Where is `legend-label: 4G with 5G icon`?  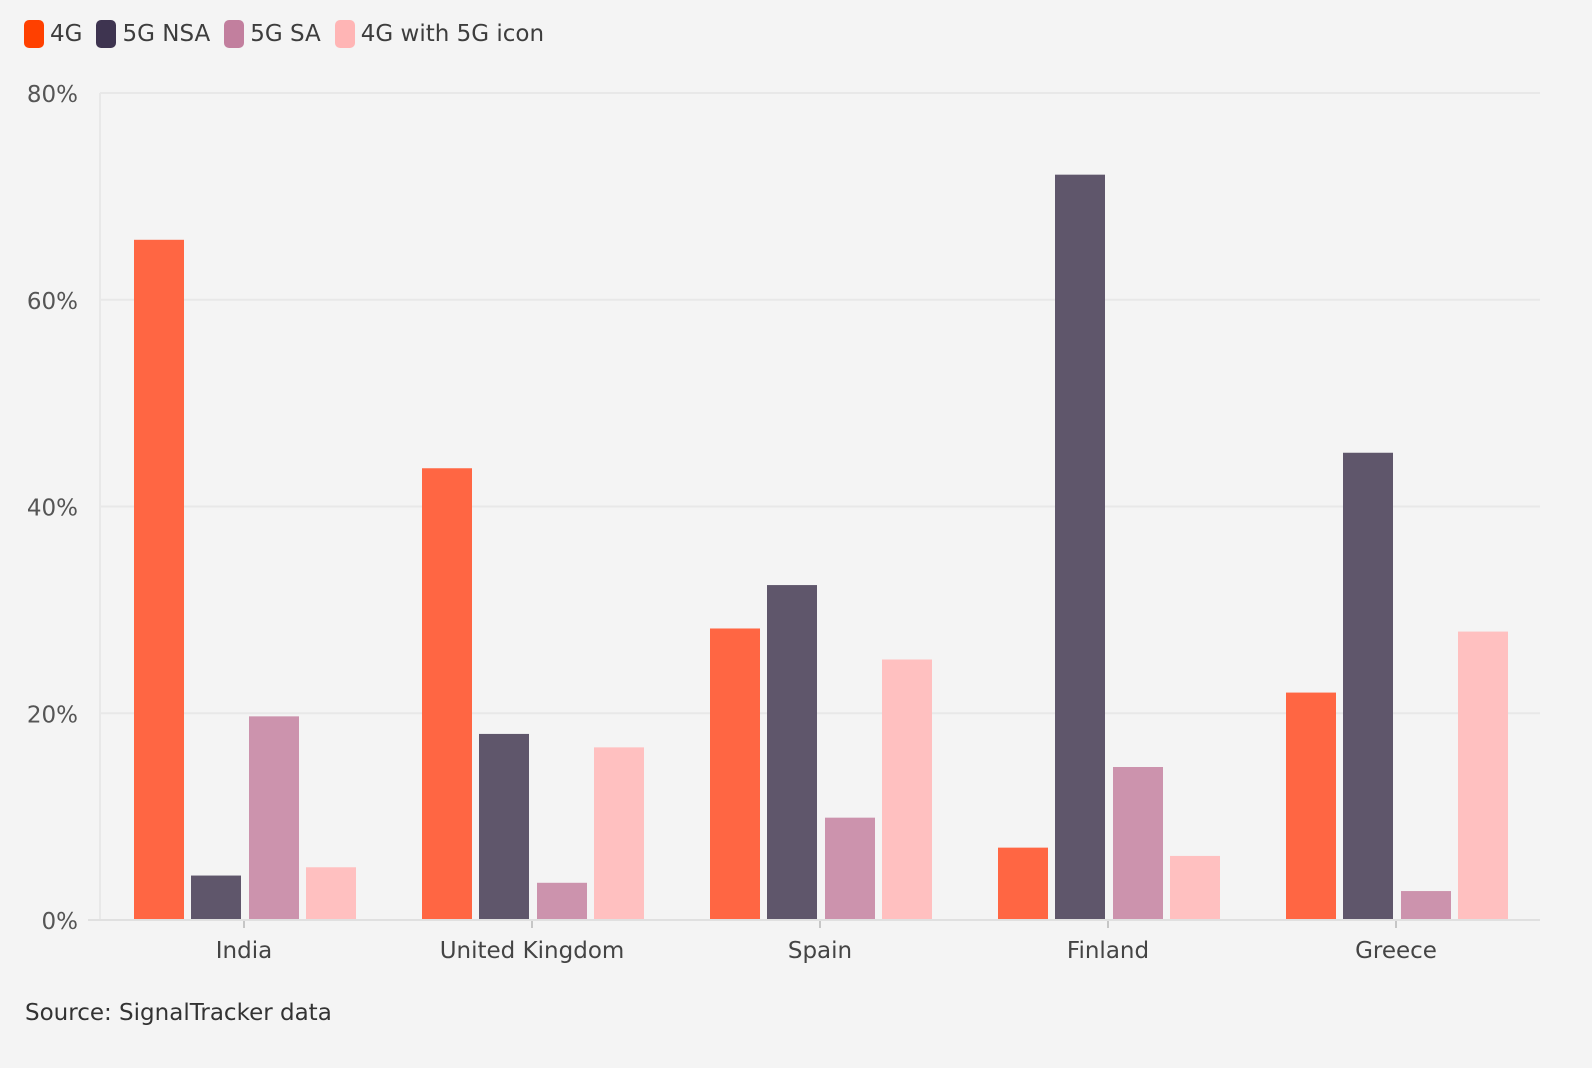 legend-label: 4G with 5G icon is located at coordinates (452, 34).